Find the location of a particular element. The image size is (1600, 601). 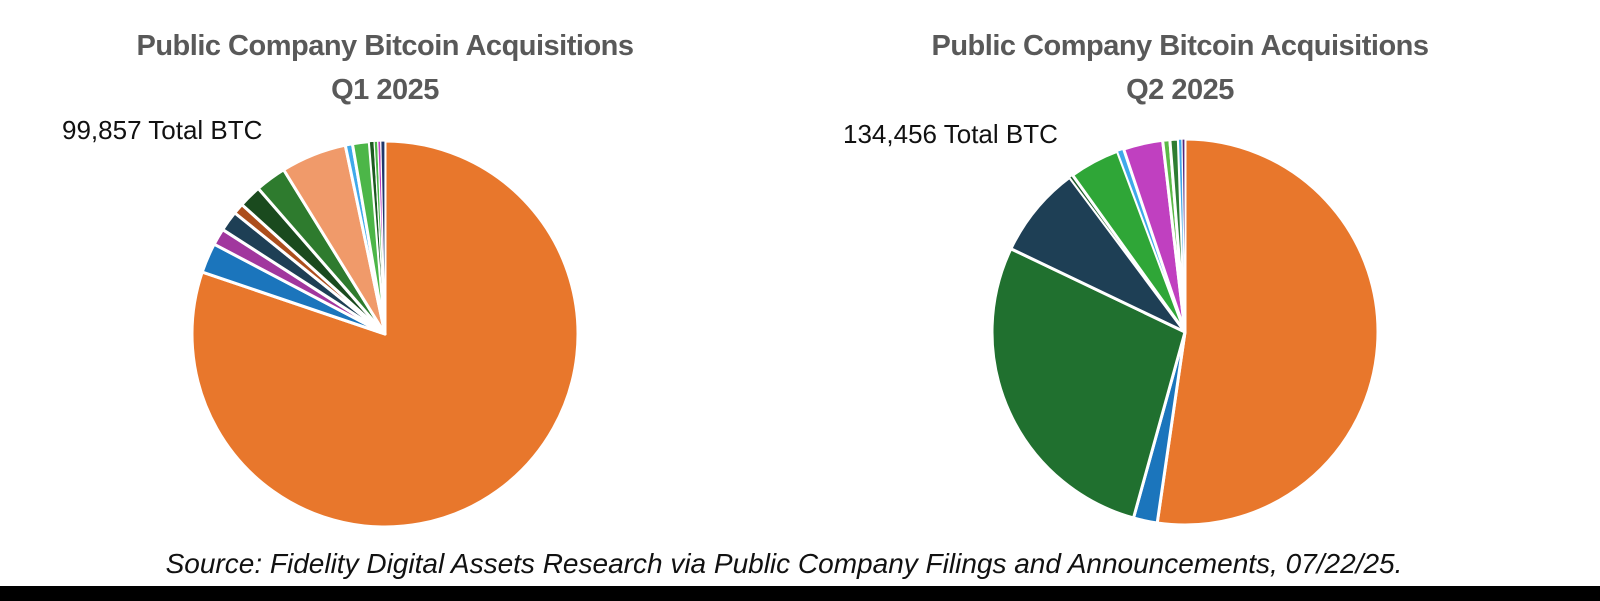

footer-bar is located at coordinates (800, 593).